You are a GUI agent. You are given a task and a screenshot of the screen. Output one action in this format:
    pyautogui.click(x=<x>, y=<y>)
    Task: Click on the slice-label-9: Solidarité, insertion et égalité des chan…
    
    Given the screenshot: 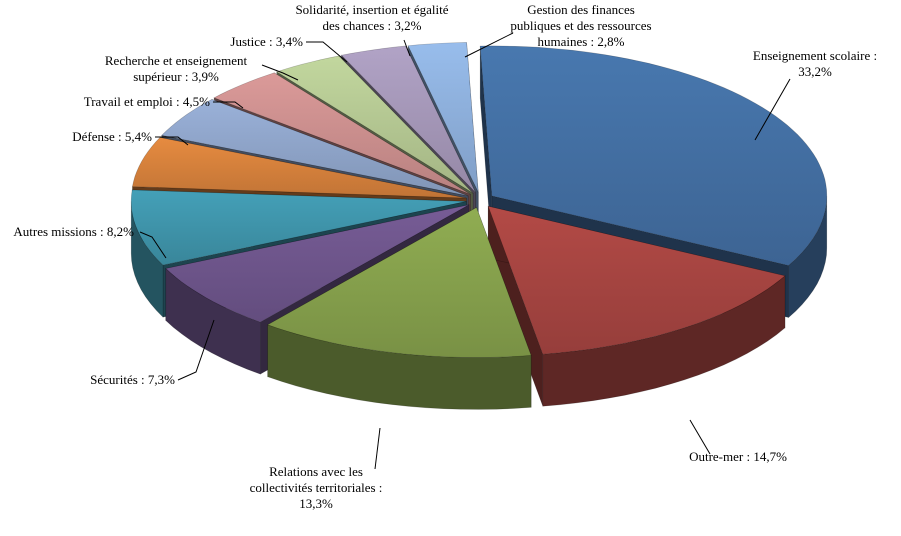 What is the action you would take?
    pyautogui.click(x=371, y=17)
    